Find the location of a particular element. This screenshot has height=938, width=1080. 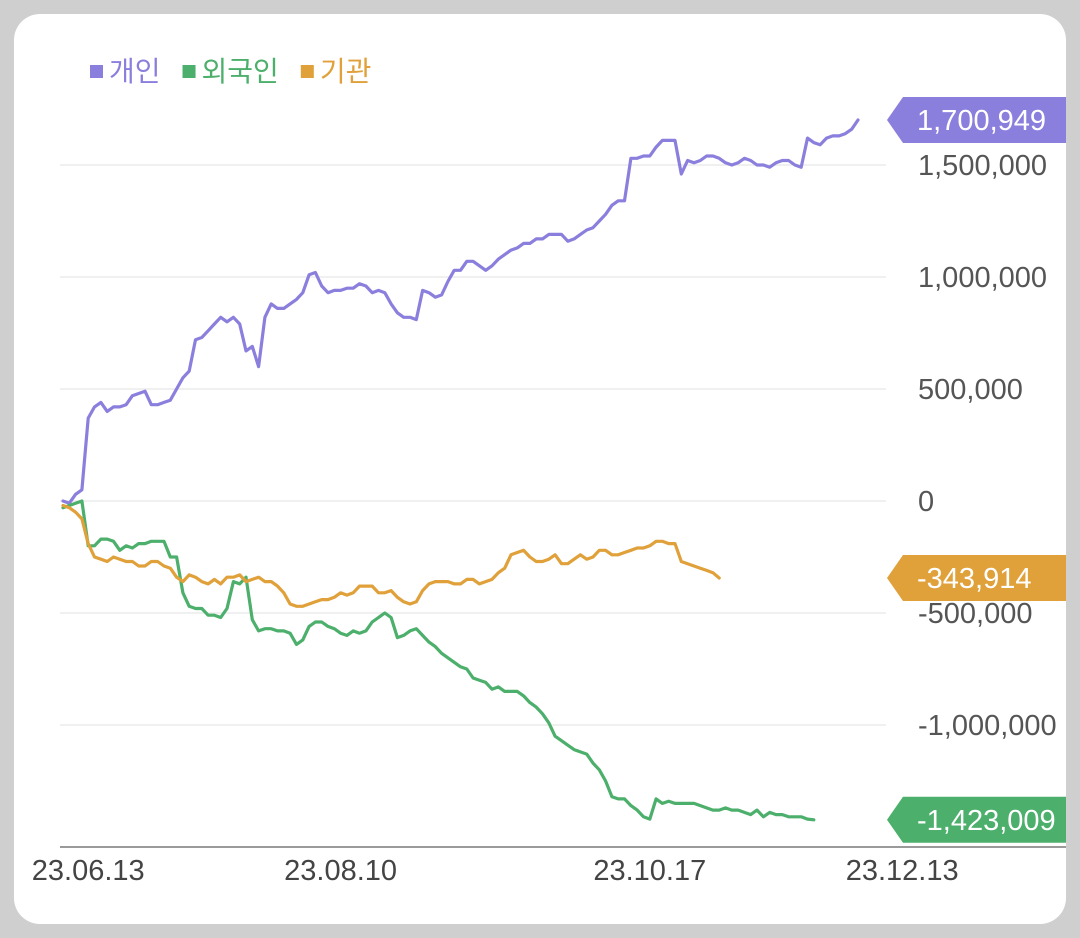

x-axis-ticks: 23.06.13 23.08.10 23.10.17 23.12.13 is located at coordinates (495, 871).